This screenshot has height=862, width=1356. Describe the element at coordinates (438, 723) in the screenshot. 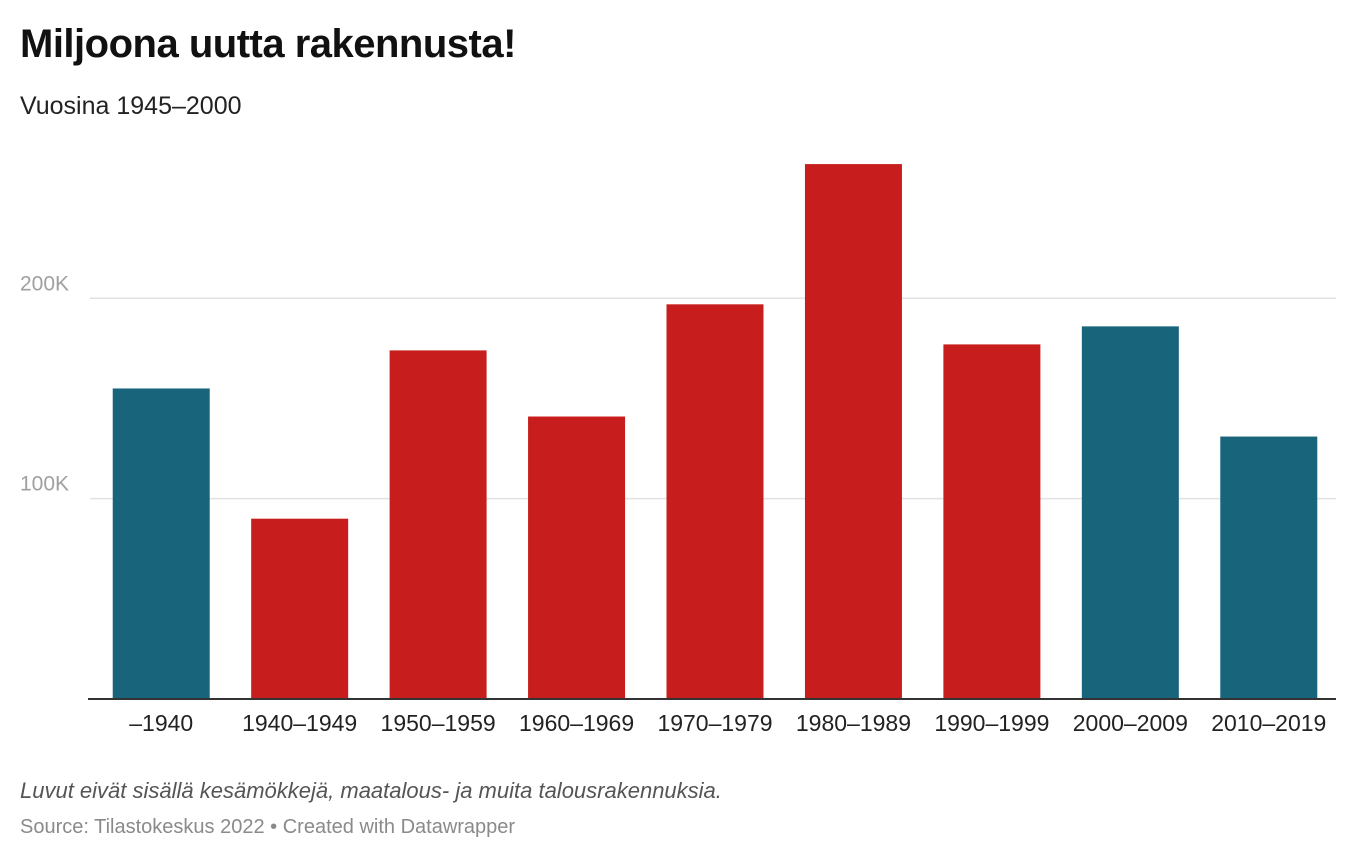

I see `x-category-label: 1950–1959` at that location.